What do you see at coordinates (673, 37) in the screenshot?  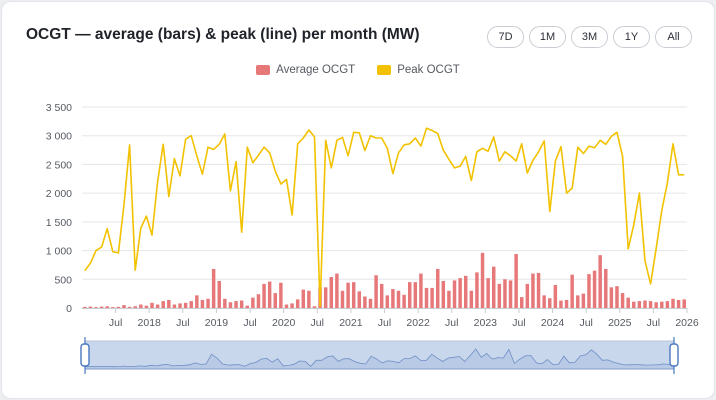 I see `range-button-all: All` at bounding box center [673, 37].